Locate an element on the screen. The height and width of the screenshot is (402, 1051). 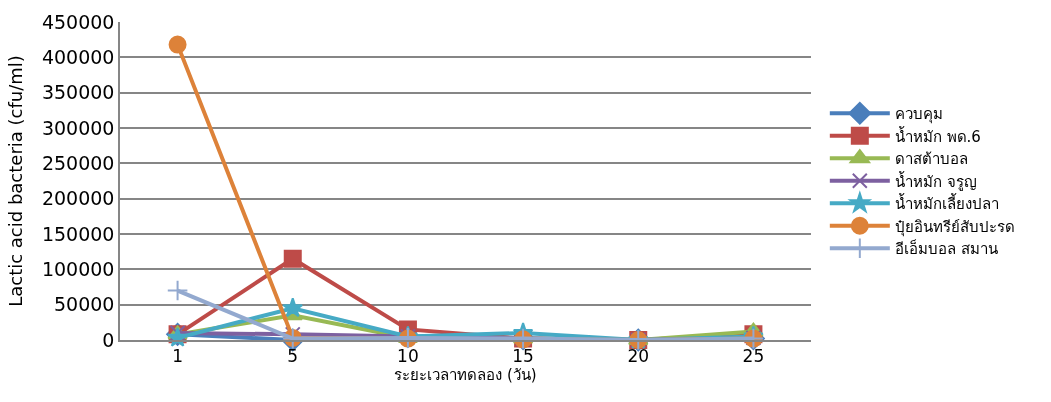
legend-label: น้ำหมักเลี้ยงปลา is located at coordinates (946, 203).